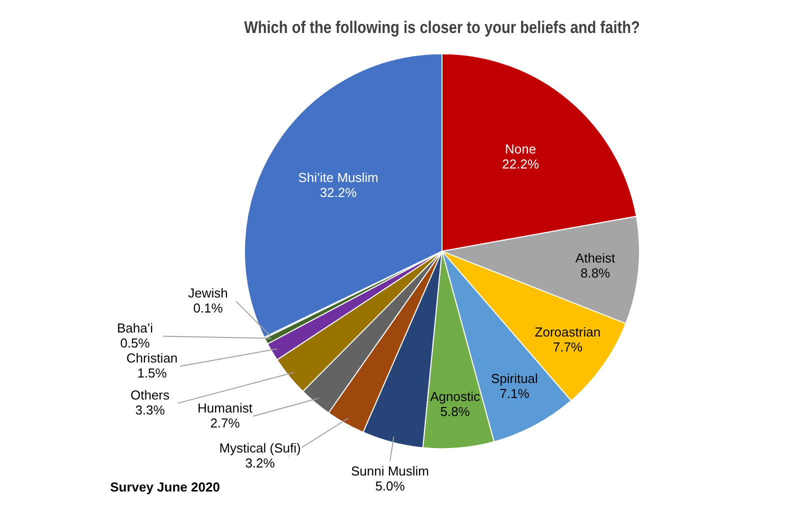 The width and height of the screenshot is (800, 530). What do you see at coordinates (455, 411) in the screenshot?
I see `data-label: 5.8%` at bounding box center [455, 411].